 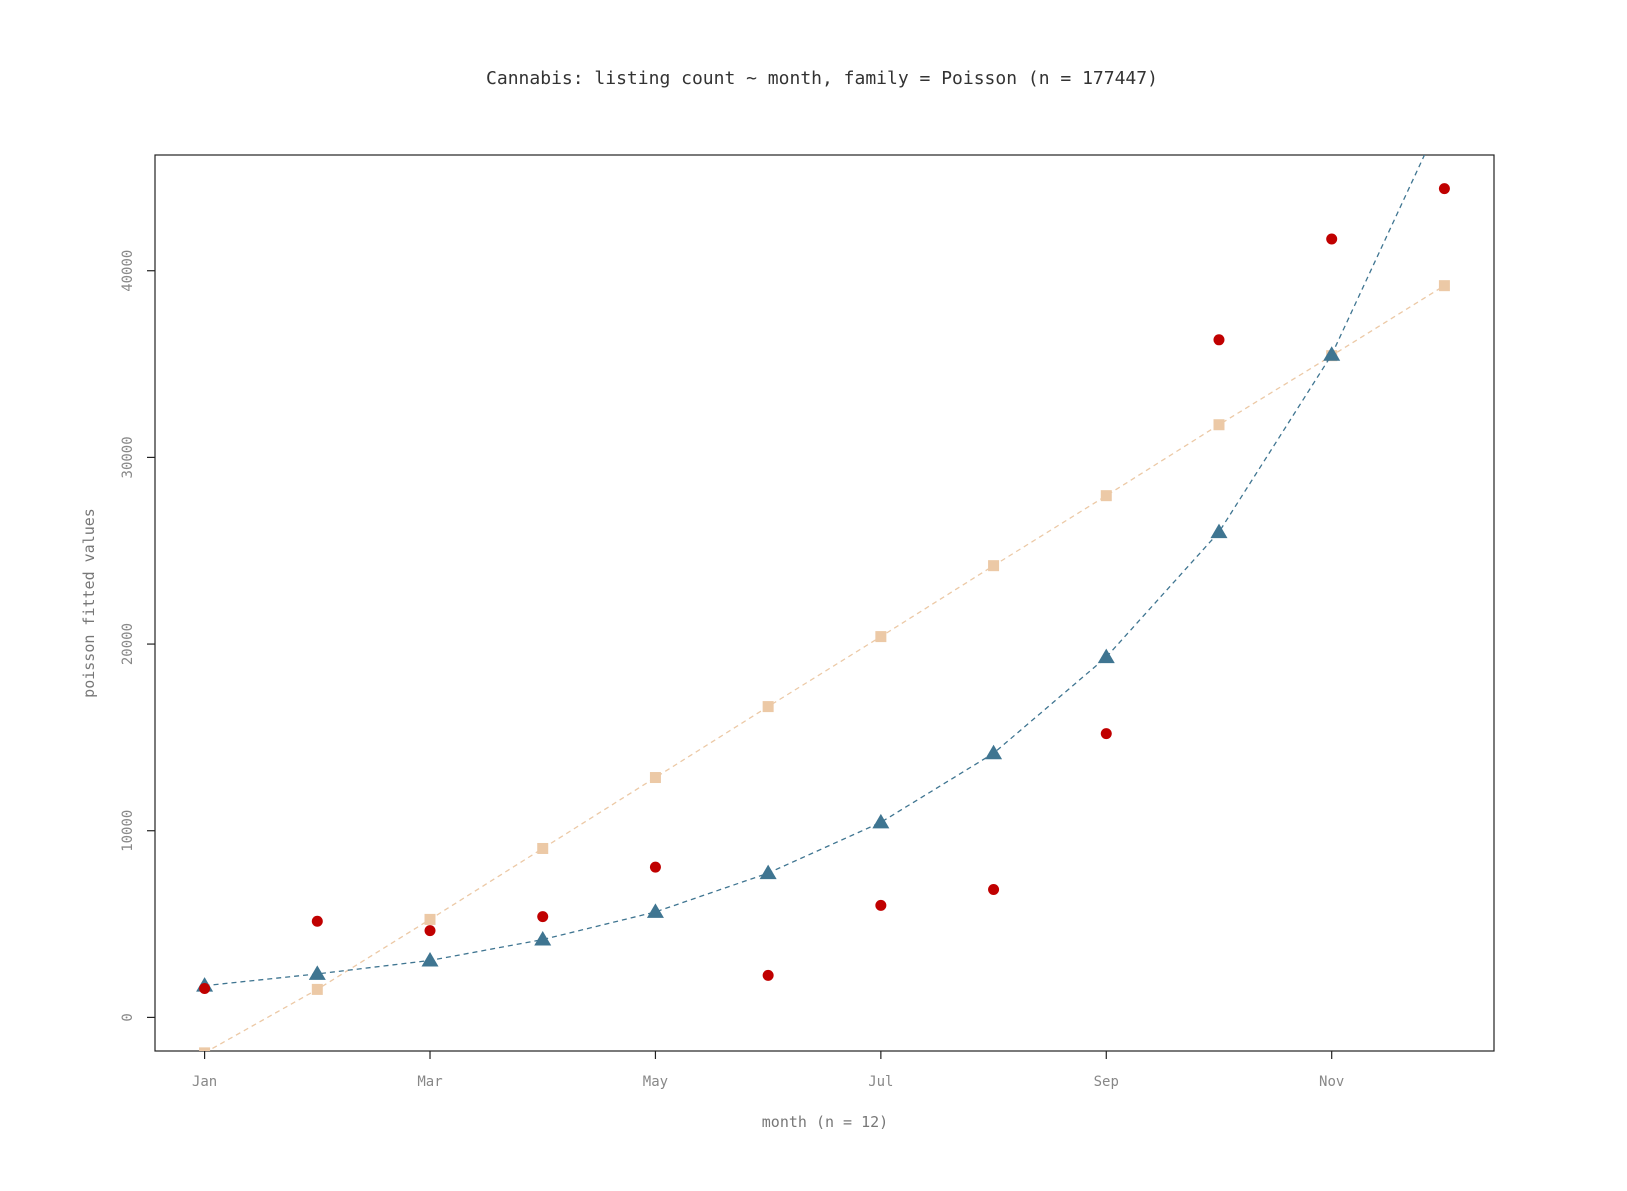 I want to click on x-tick-label: Jul, so click(x=880, y=1082).